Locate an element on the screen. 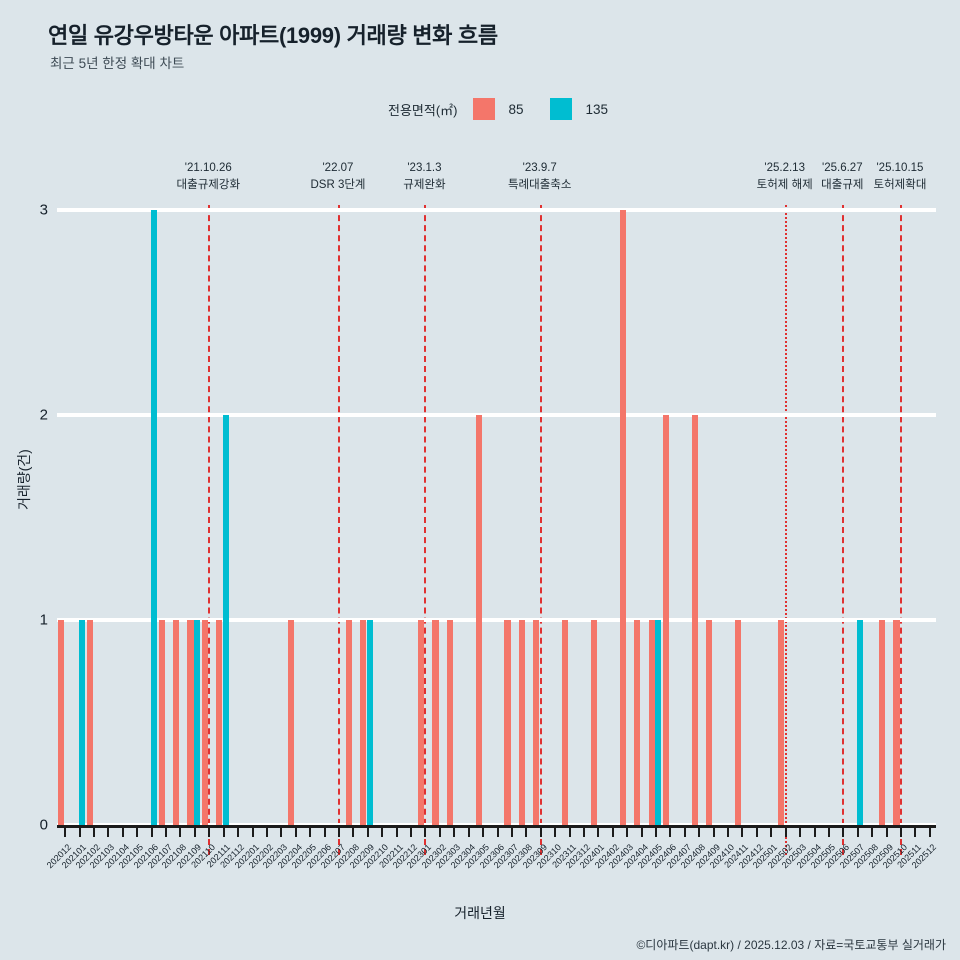 Image resolution: width=960 pixels, height=960 pixels. event-text: DSR 3단계 is located at coordinates (338, 184).